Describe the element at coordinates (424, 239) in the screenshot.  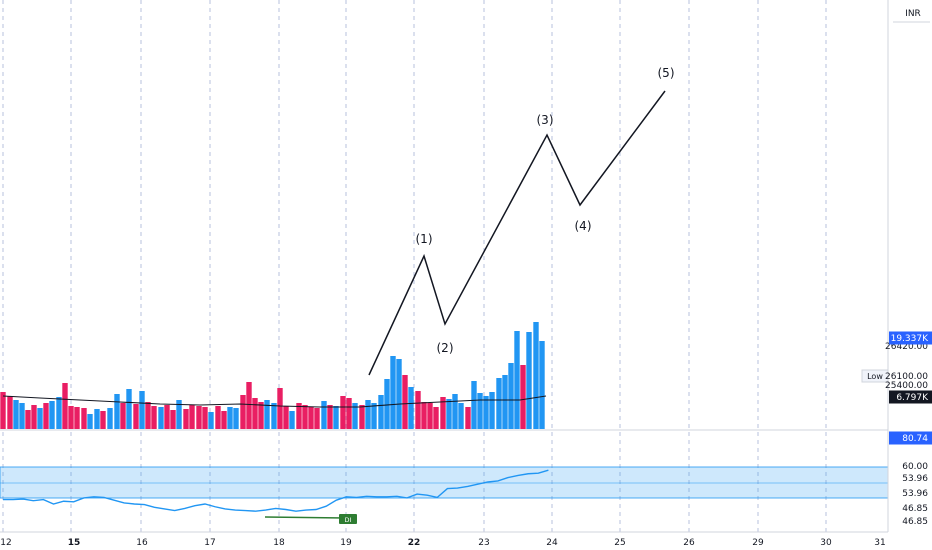
I see `elliott-wave-label: (1)` at that location.